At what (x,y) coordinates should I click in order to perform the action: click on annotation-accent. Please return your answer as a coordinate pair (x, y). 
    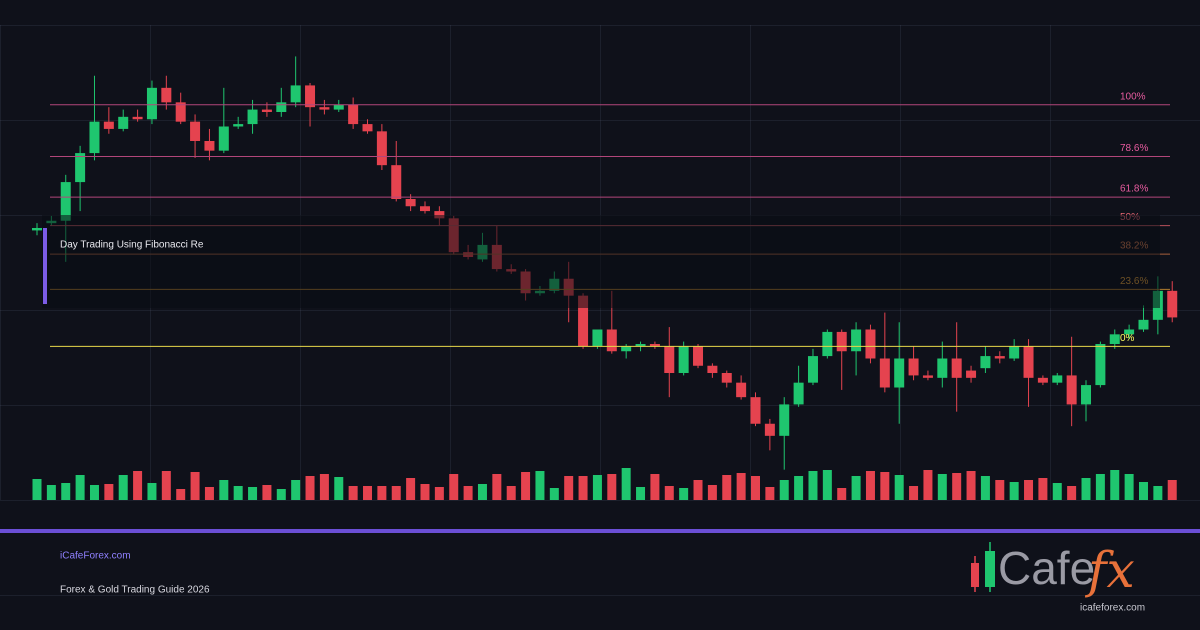
    Looking at the image, I should click on (45, 266).